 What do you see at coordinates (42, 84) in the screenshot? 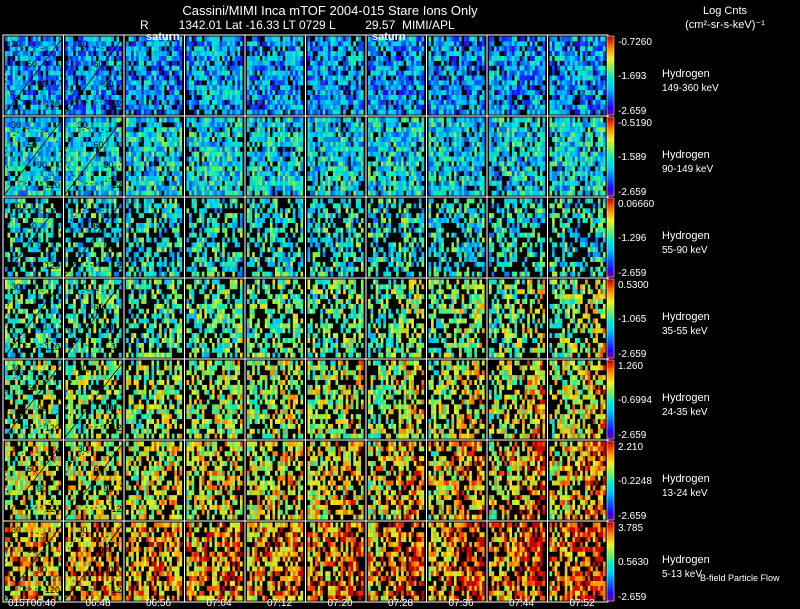
I see `angle-label: 90` at bounding box center [42, 84].